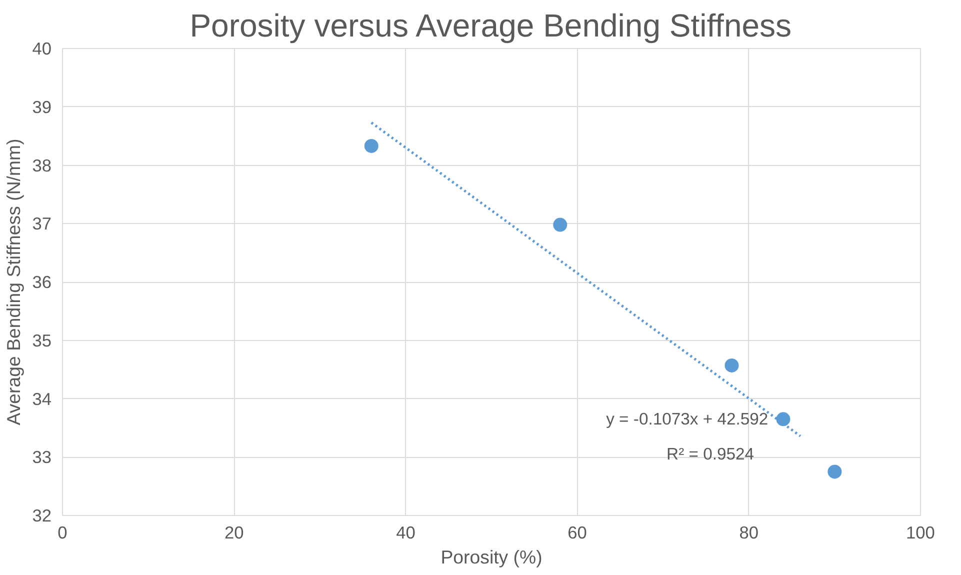 Image resolution: width=961 pixels, height=575 pixels. What do you see at coordinates (42, 165) in the screenshot?
I see `y-tick-label: 38` at bounding box center [42, 165].